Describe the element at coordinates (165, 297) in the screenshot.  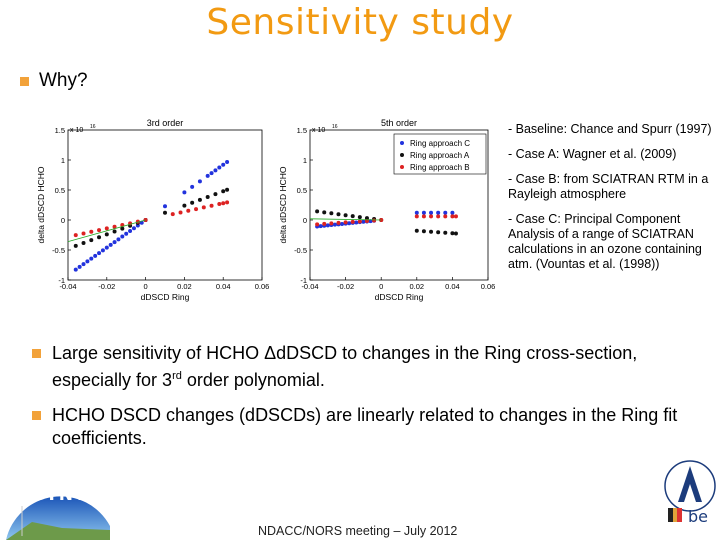
I see `x-axis-label: dDSCD Ring` at that location.